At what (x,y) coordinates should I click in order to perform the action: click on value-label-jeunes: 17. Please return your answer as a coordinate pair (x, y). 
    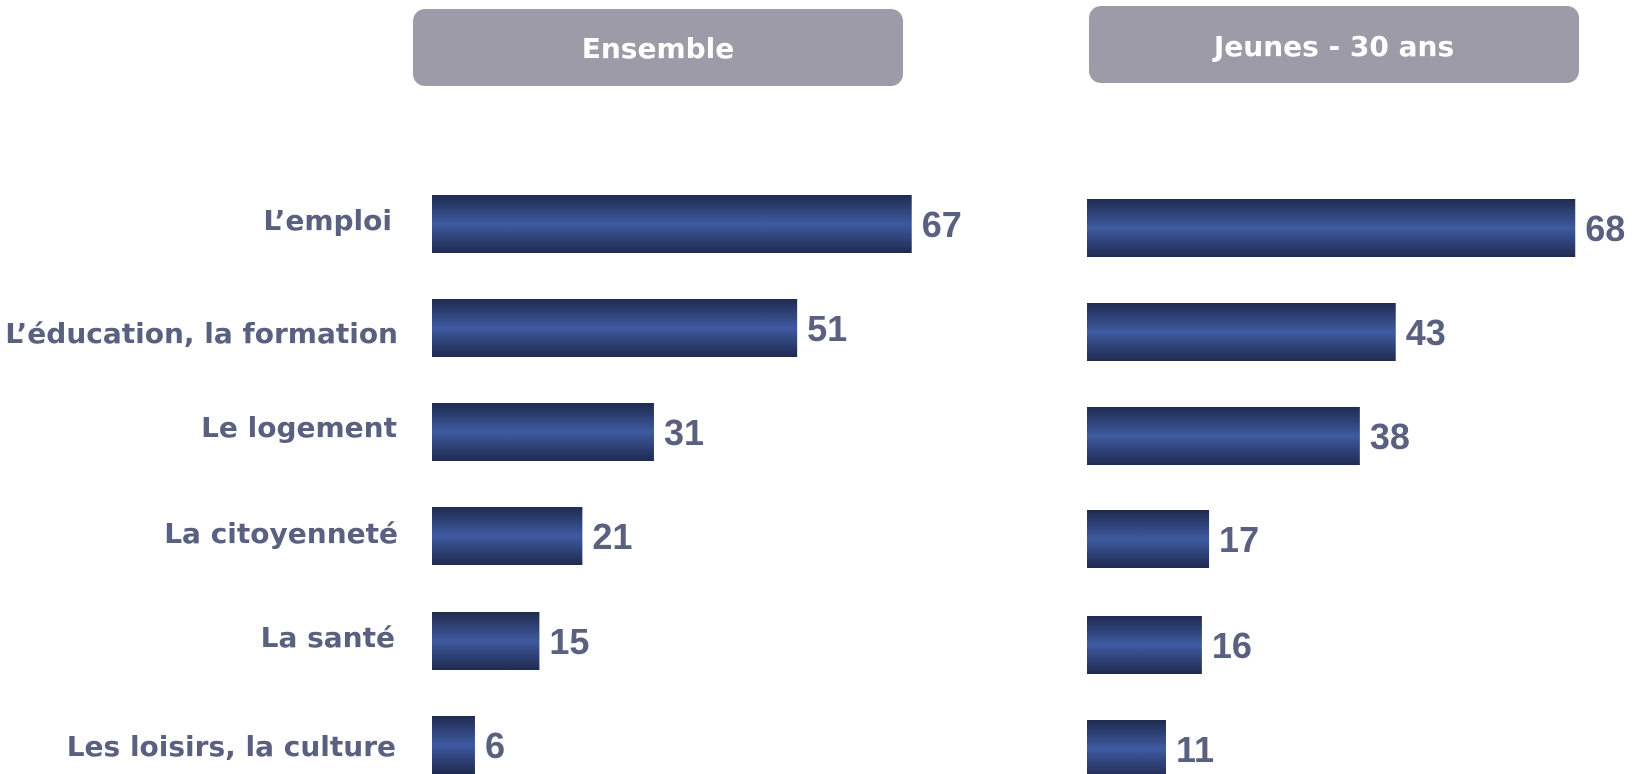
    Looking at the image, I should click on (1239, 539).